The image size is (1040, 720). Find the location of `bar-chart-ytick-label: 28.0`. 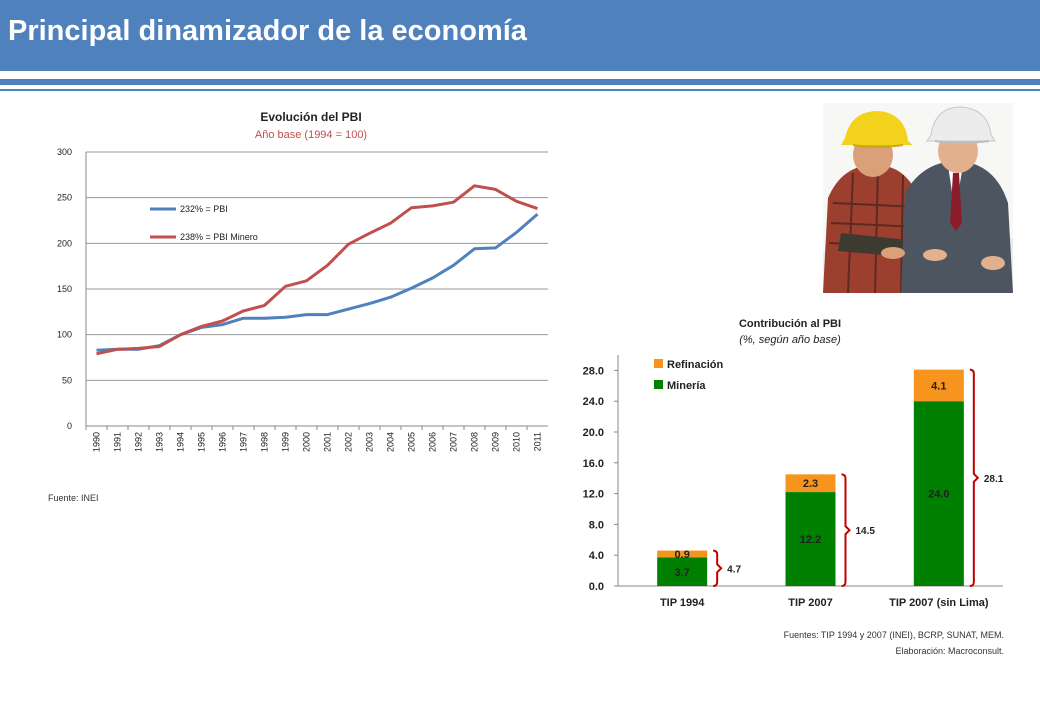

bar-chart-ytick-label: 28.0 is located at coordinates (593, 371).